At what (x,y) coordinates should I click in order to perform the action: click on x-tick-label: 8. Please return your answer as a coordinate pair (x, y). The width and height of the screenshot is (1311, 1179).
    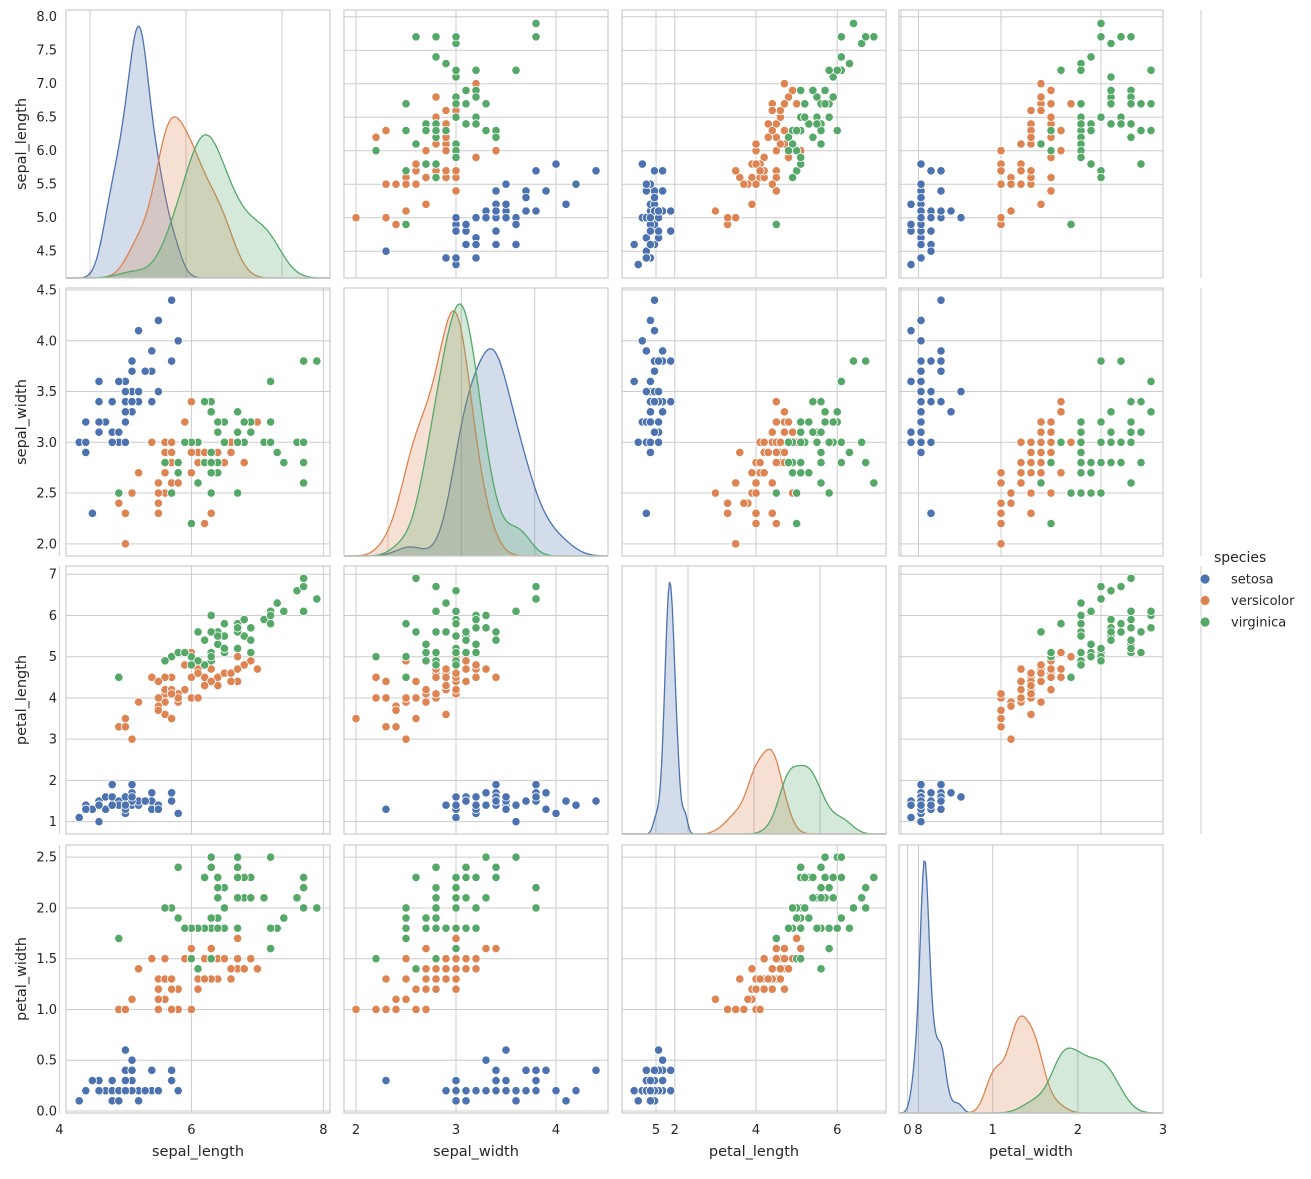
    Looking at the image, I should click on (323, 1130).